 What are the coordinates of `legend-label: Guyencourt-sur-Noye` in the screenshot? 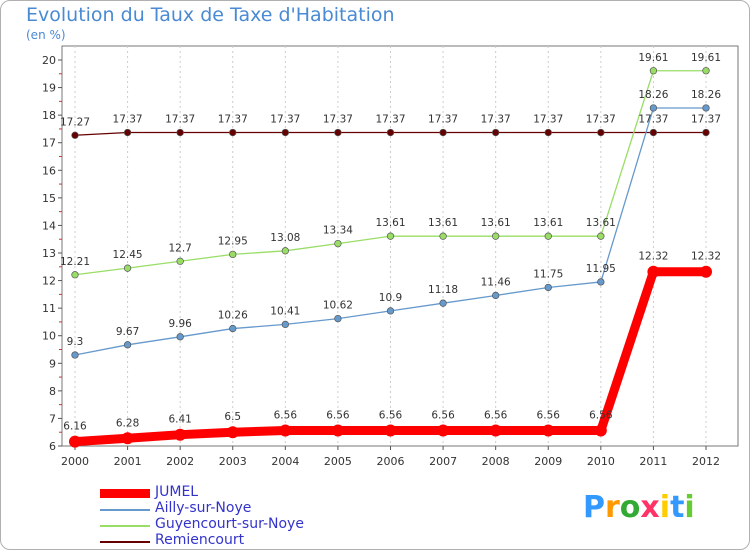 It's located at (229, 524).